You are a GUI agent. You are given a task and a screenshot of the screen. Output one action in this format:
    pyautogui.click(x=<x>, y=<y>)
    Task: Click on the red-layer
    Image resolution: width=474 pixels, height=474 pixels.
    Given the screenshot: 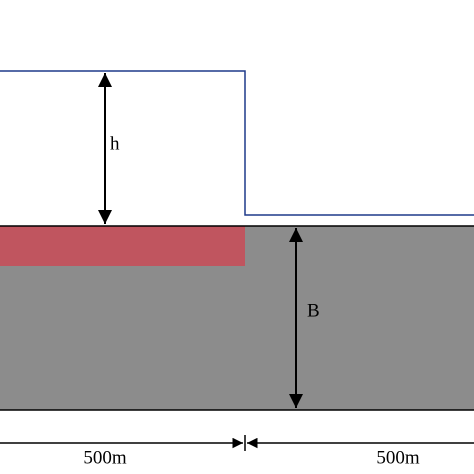 What is the action you would take?
    pyautogui.click(x=122, y=246)
    